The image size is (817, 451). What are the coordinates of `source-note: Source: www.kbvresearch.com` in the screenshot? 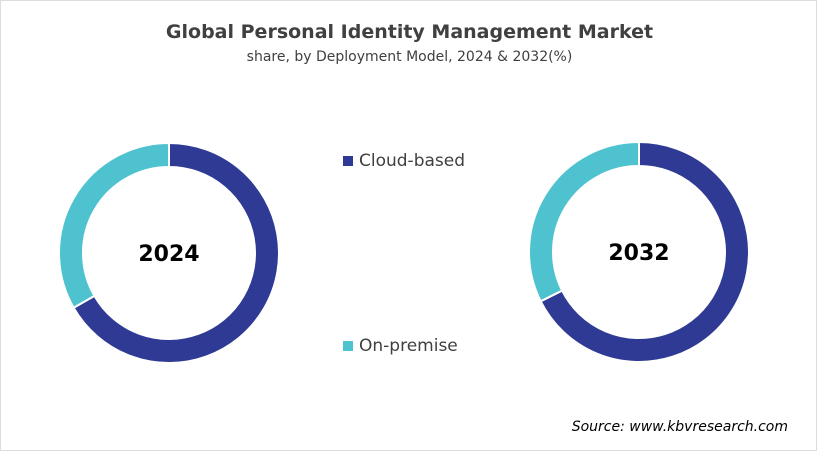 It's located at (679, 427).